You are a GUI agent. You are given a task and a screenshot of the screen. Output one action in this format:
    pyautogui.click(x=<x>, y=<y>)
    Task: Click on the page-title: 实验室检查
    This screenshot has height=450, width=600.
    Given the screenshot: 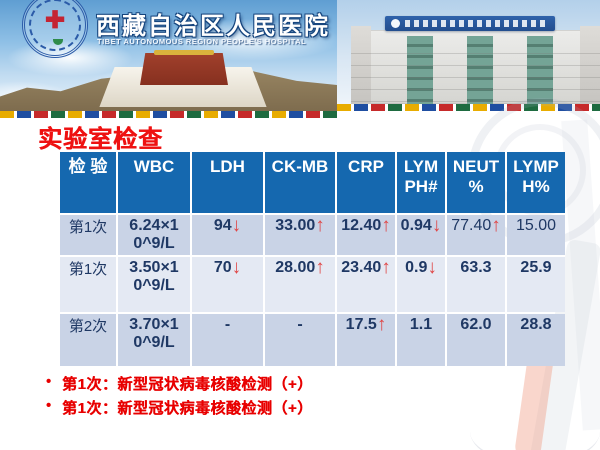 What is the action you would take?
    pyautogui.click(x=100, y=139)
    